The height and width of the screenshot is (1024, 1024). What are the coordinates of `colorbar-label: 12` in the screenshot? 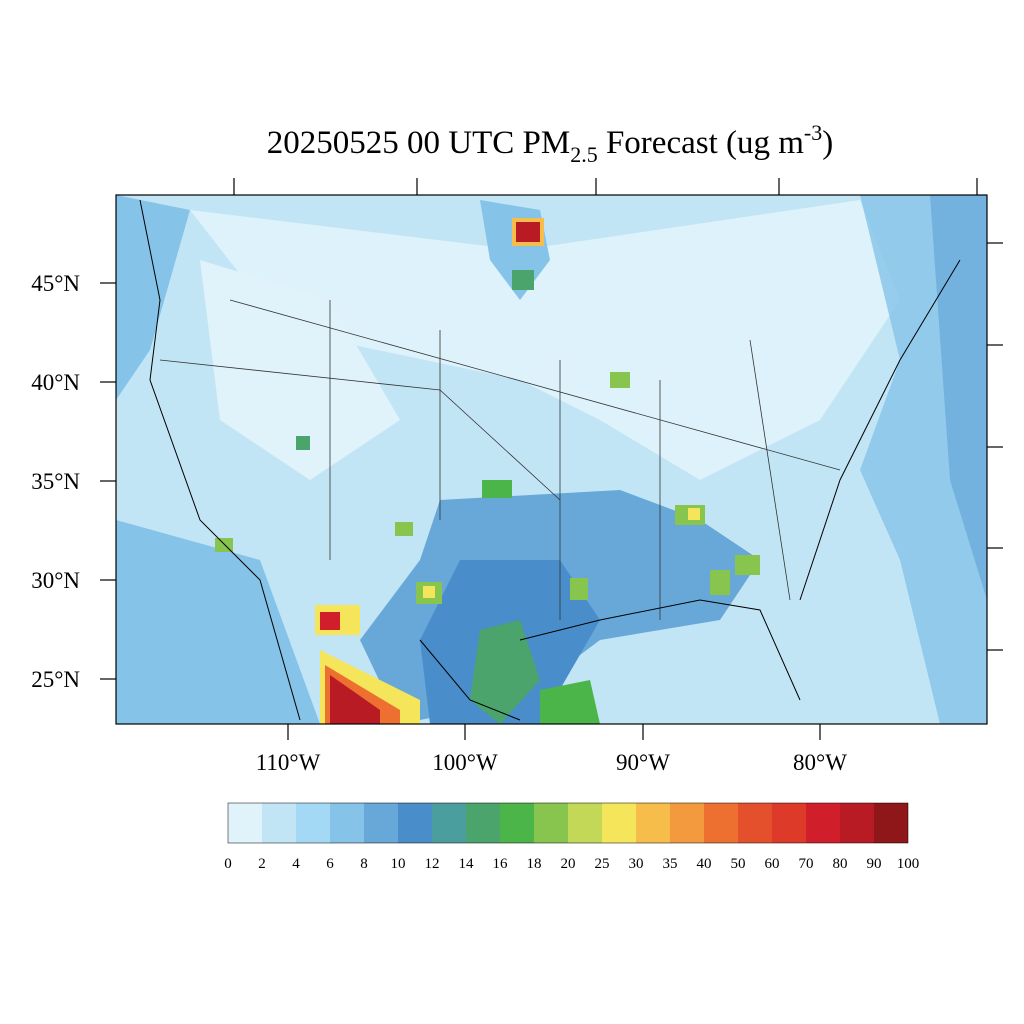 It's located at (432, 864).